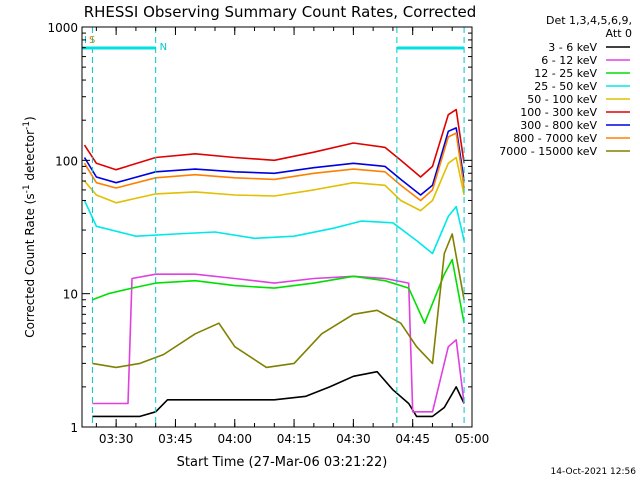 The image size is (640, 480). I want to click on y-tick-label: 10, so click(70, 295).